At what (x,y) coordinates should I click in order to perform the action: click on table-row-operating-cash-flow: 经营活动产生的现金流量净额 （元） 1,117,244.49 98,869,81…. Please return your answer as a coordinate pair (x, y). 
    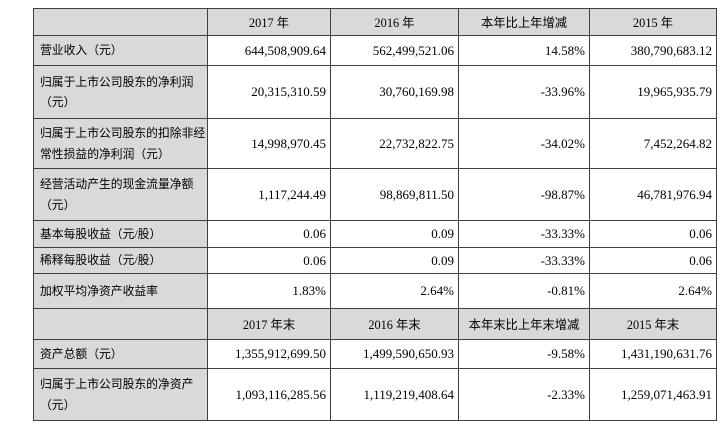
    Looking at the image, I should click on (375, 194).